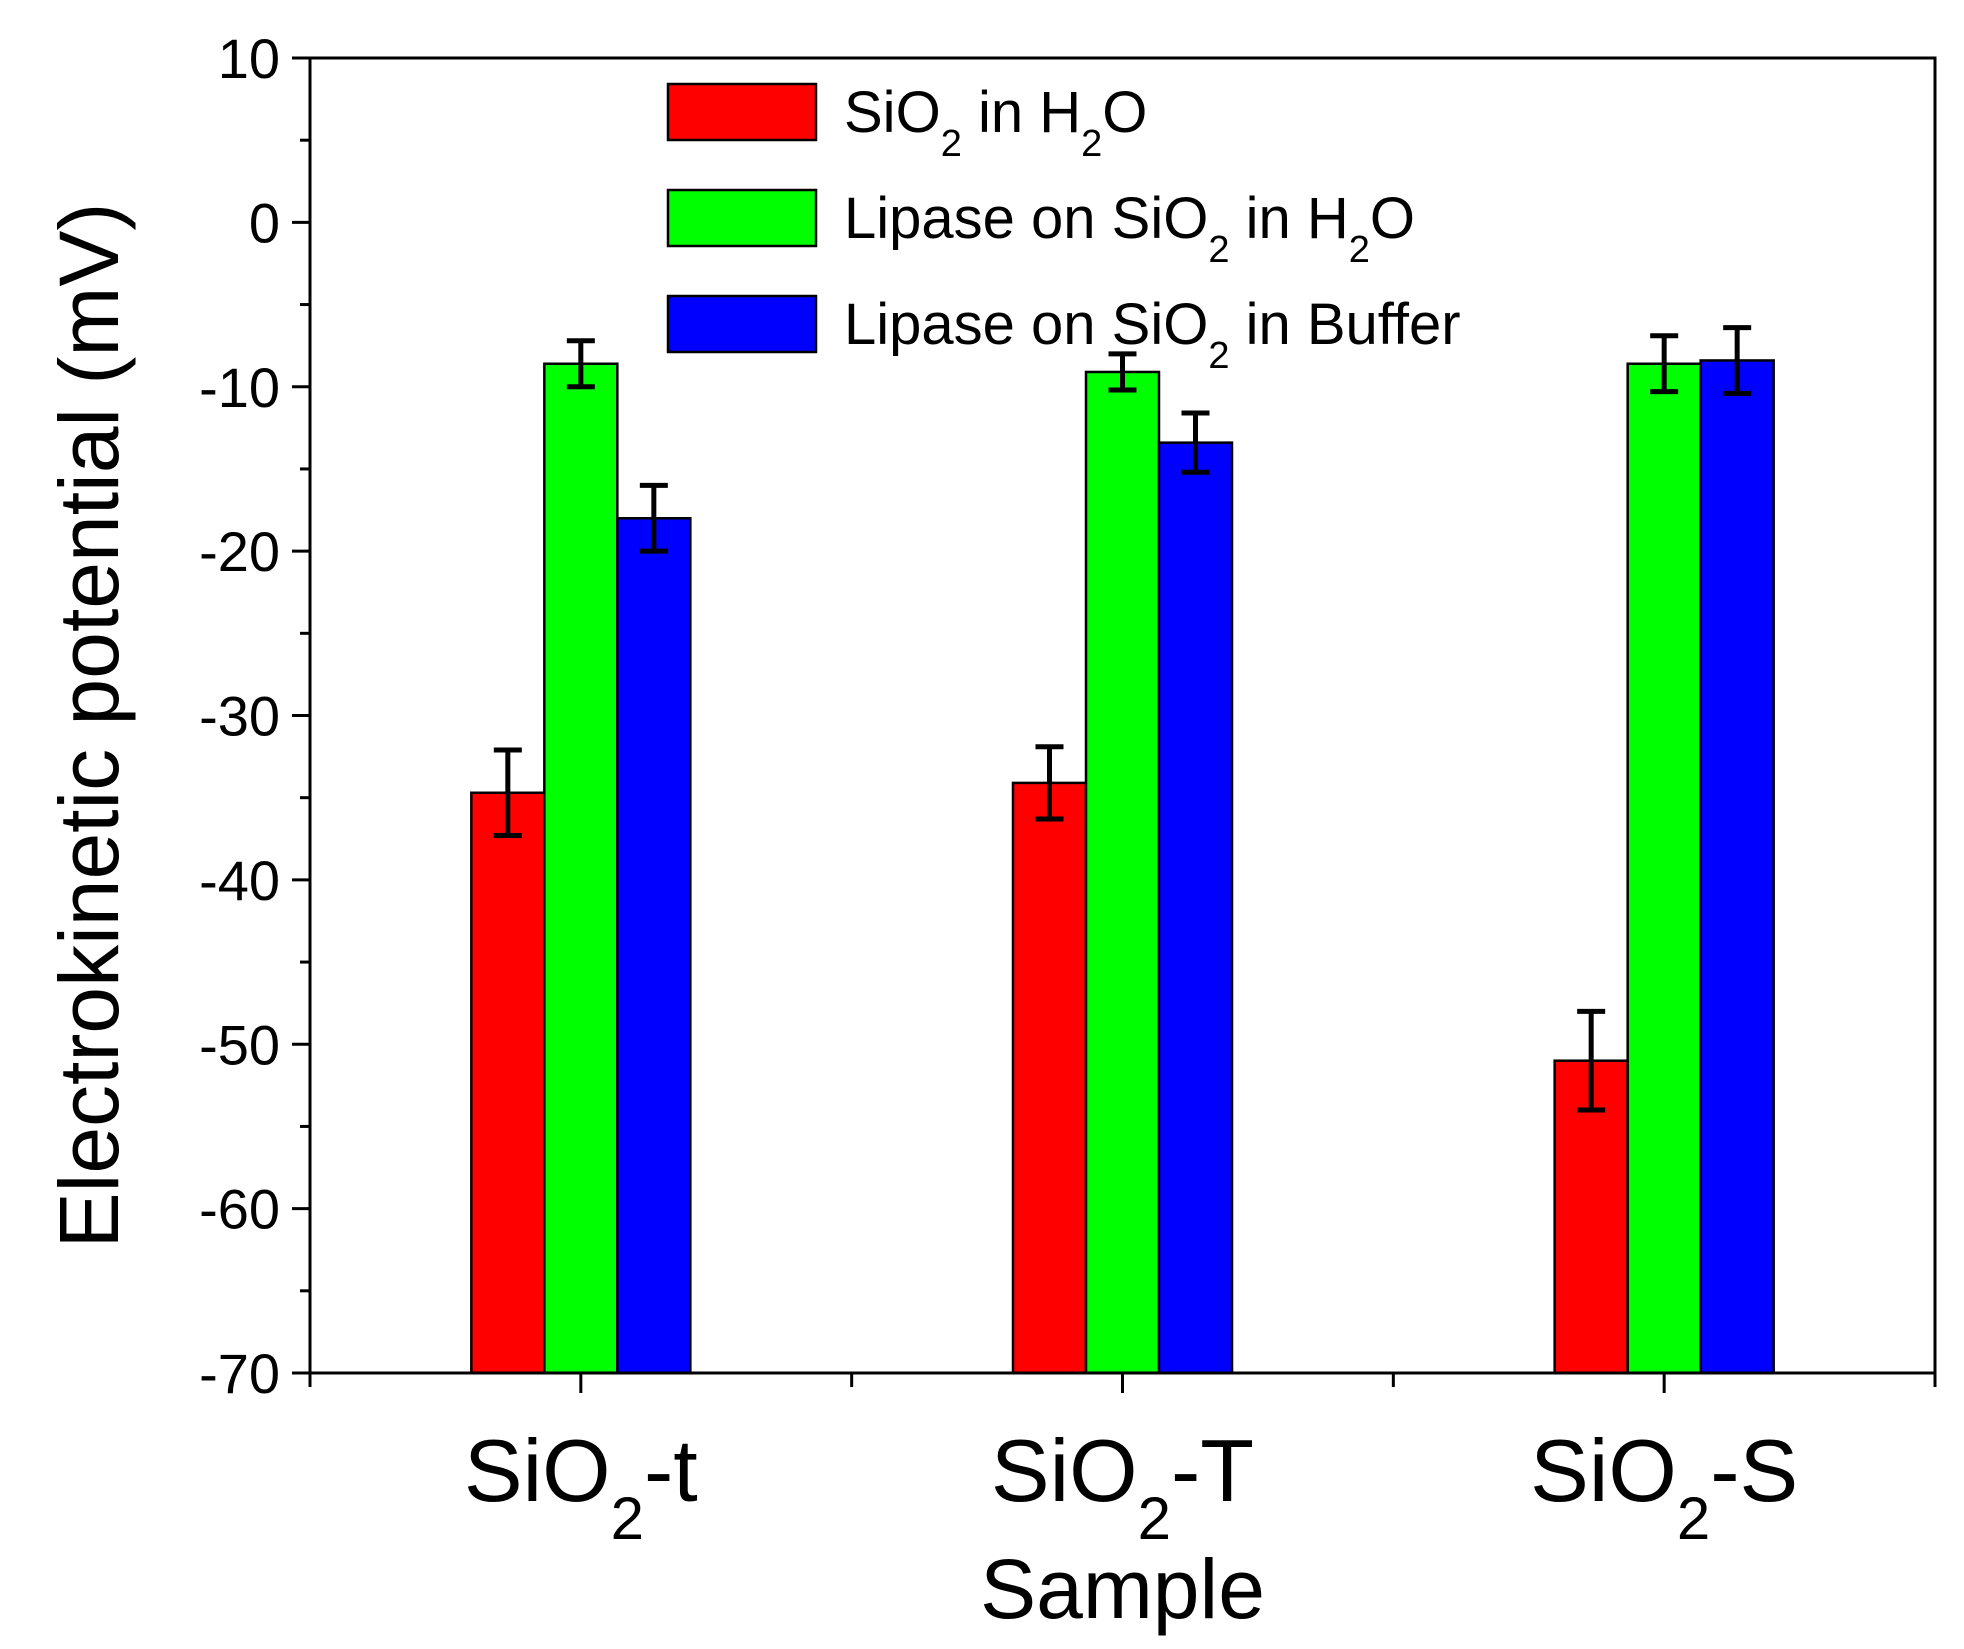 The width and height of the screenshot is (1964, 1649). I want to click on y-tick-label: -20, so click(239, 551).